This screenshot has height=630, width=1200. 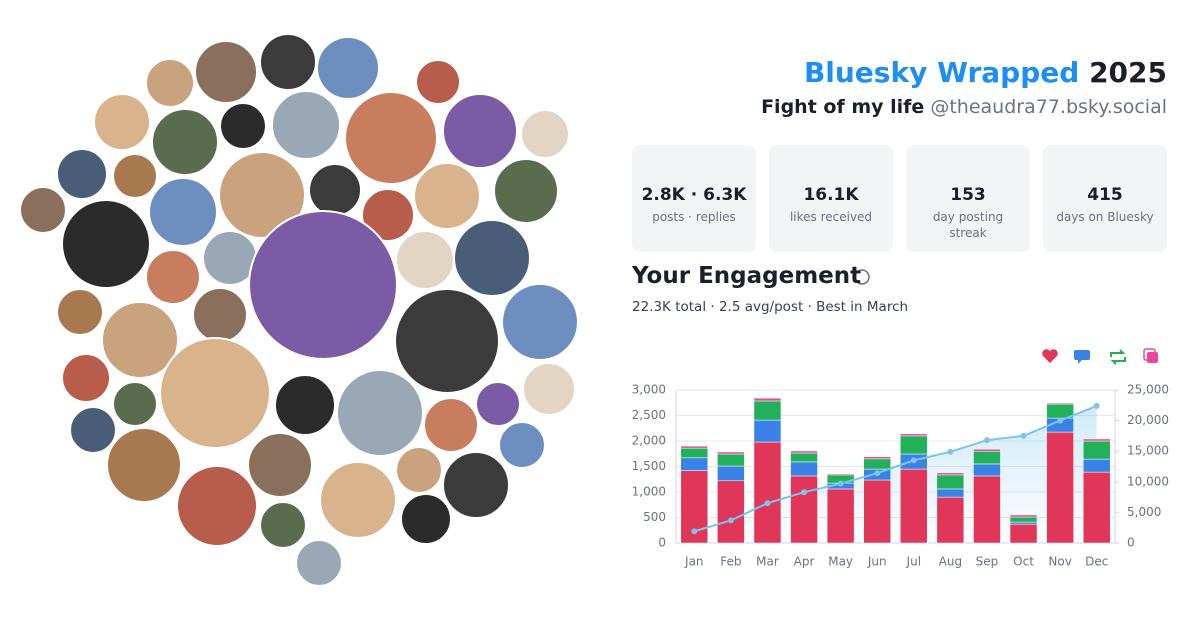 What do you see at coordinates (968, 195) in the screenshot?
I see `stat-value: 153` at bounding box center [968, 195].